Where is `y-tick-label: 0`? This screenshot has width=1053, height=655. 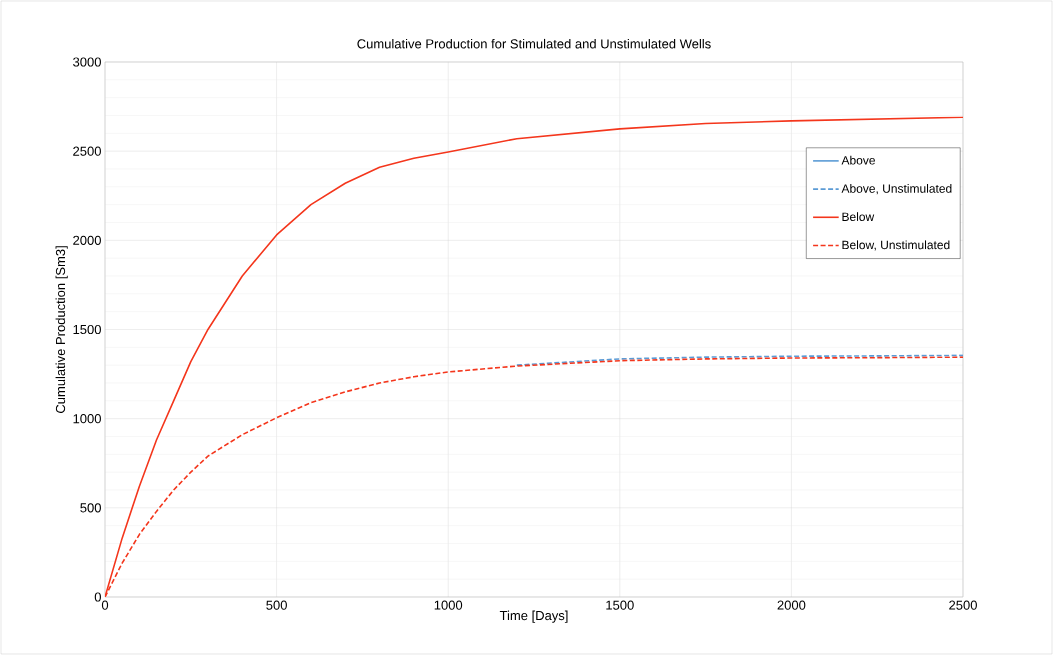
y-tick-label: 0 is located at coordinates (97, 597).